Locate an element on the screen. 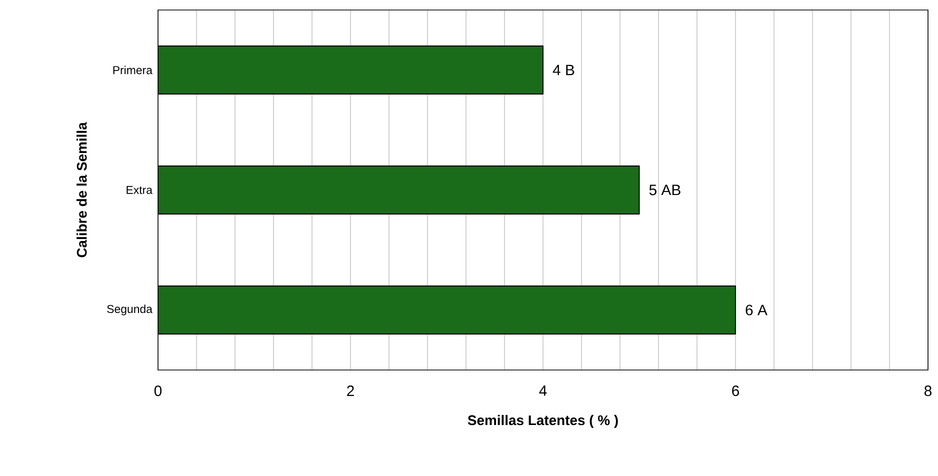 The height and width of the screenshot is (476, 938). y-tick-label: Primera is located at coordinates (132, 70).